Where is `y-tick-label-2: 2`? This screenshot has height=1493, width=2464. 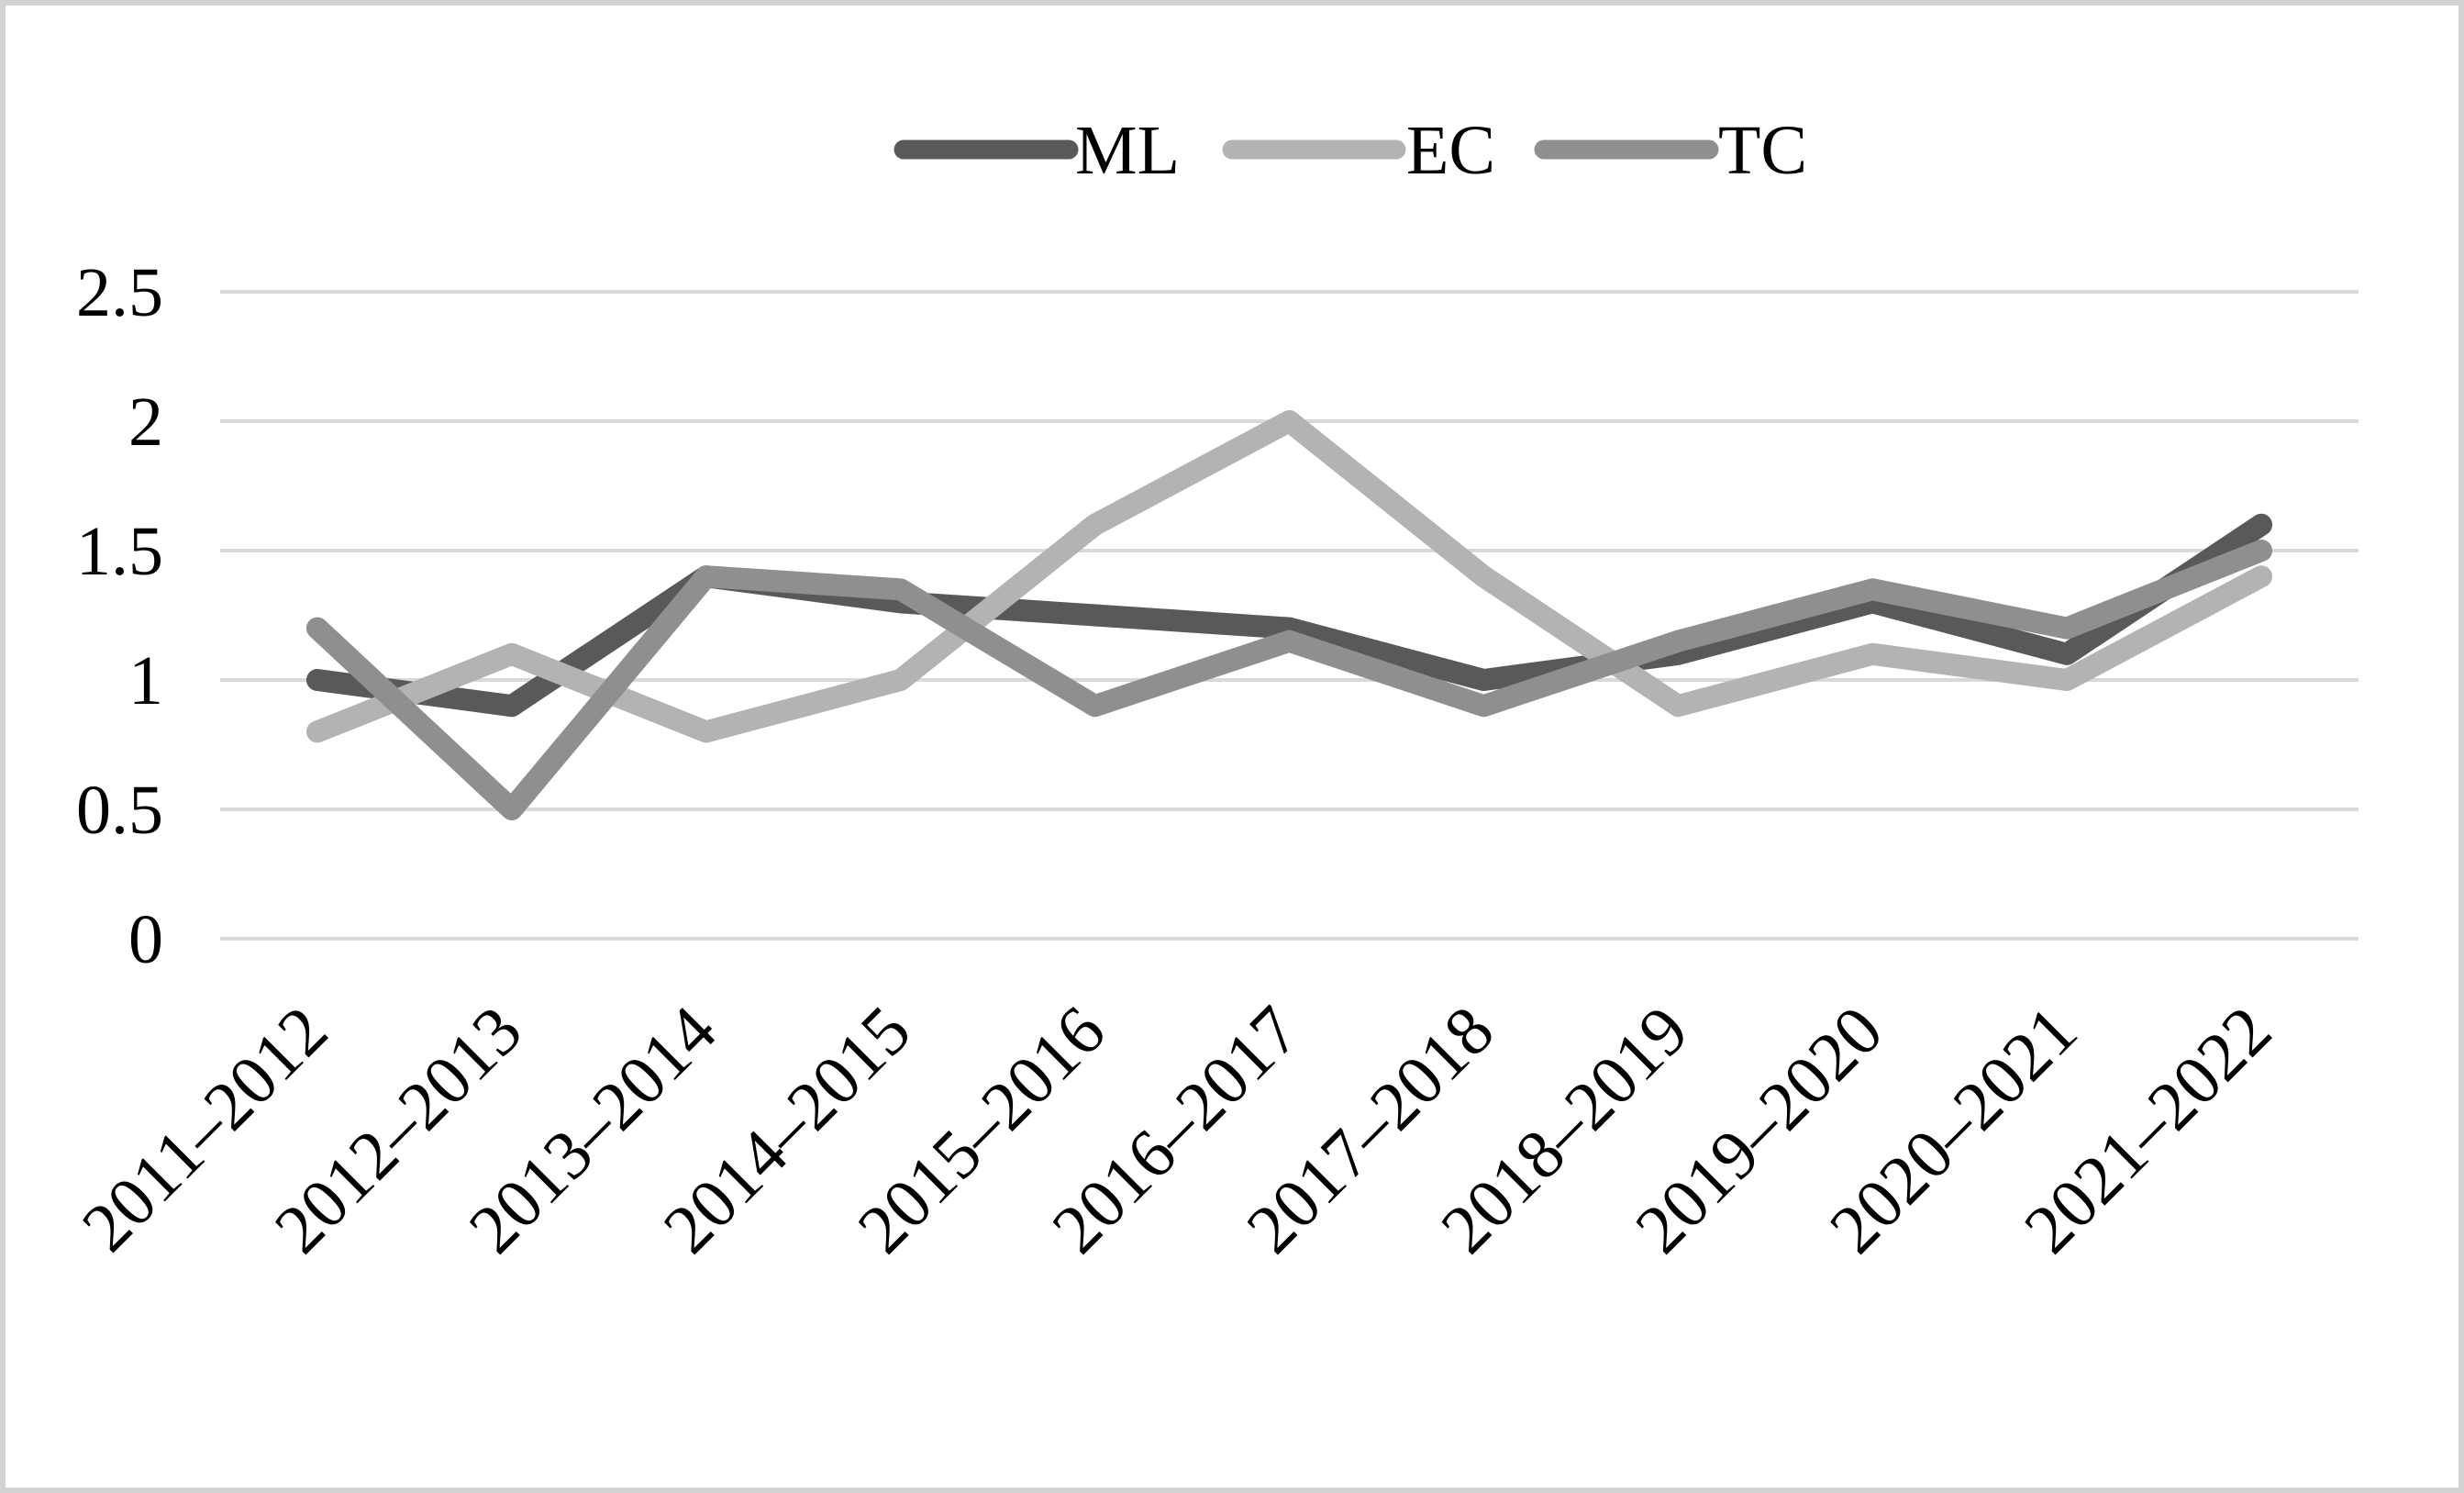
y-tick-label-2: 2 is located at coordinates (145, 422).